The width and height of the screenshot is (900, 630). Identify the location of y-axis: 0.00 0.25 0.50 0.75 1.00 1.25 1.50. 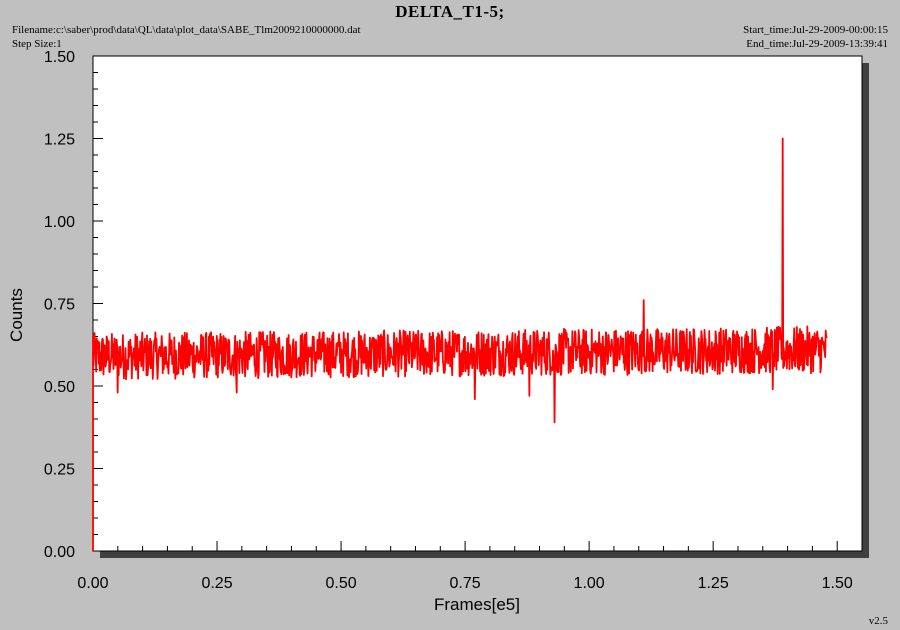
(73, 305).